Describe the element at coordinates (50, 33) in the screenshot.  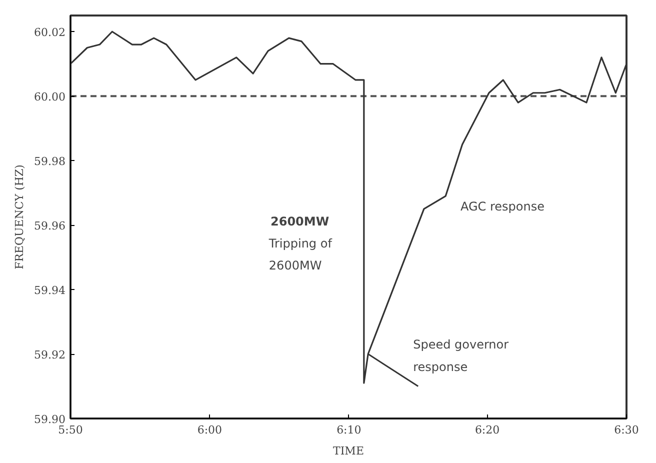
I see `y-tick-label: 60.02` at that location.